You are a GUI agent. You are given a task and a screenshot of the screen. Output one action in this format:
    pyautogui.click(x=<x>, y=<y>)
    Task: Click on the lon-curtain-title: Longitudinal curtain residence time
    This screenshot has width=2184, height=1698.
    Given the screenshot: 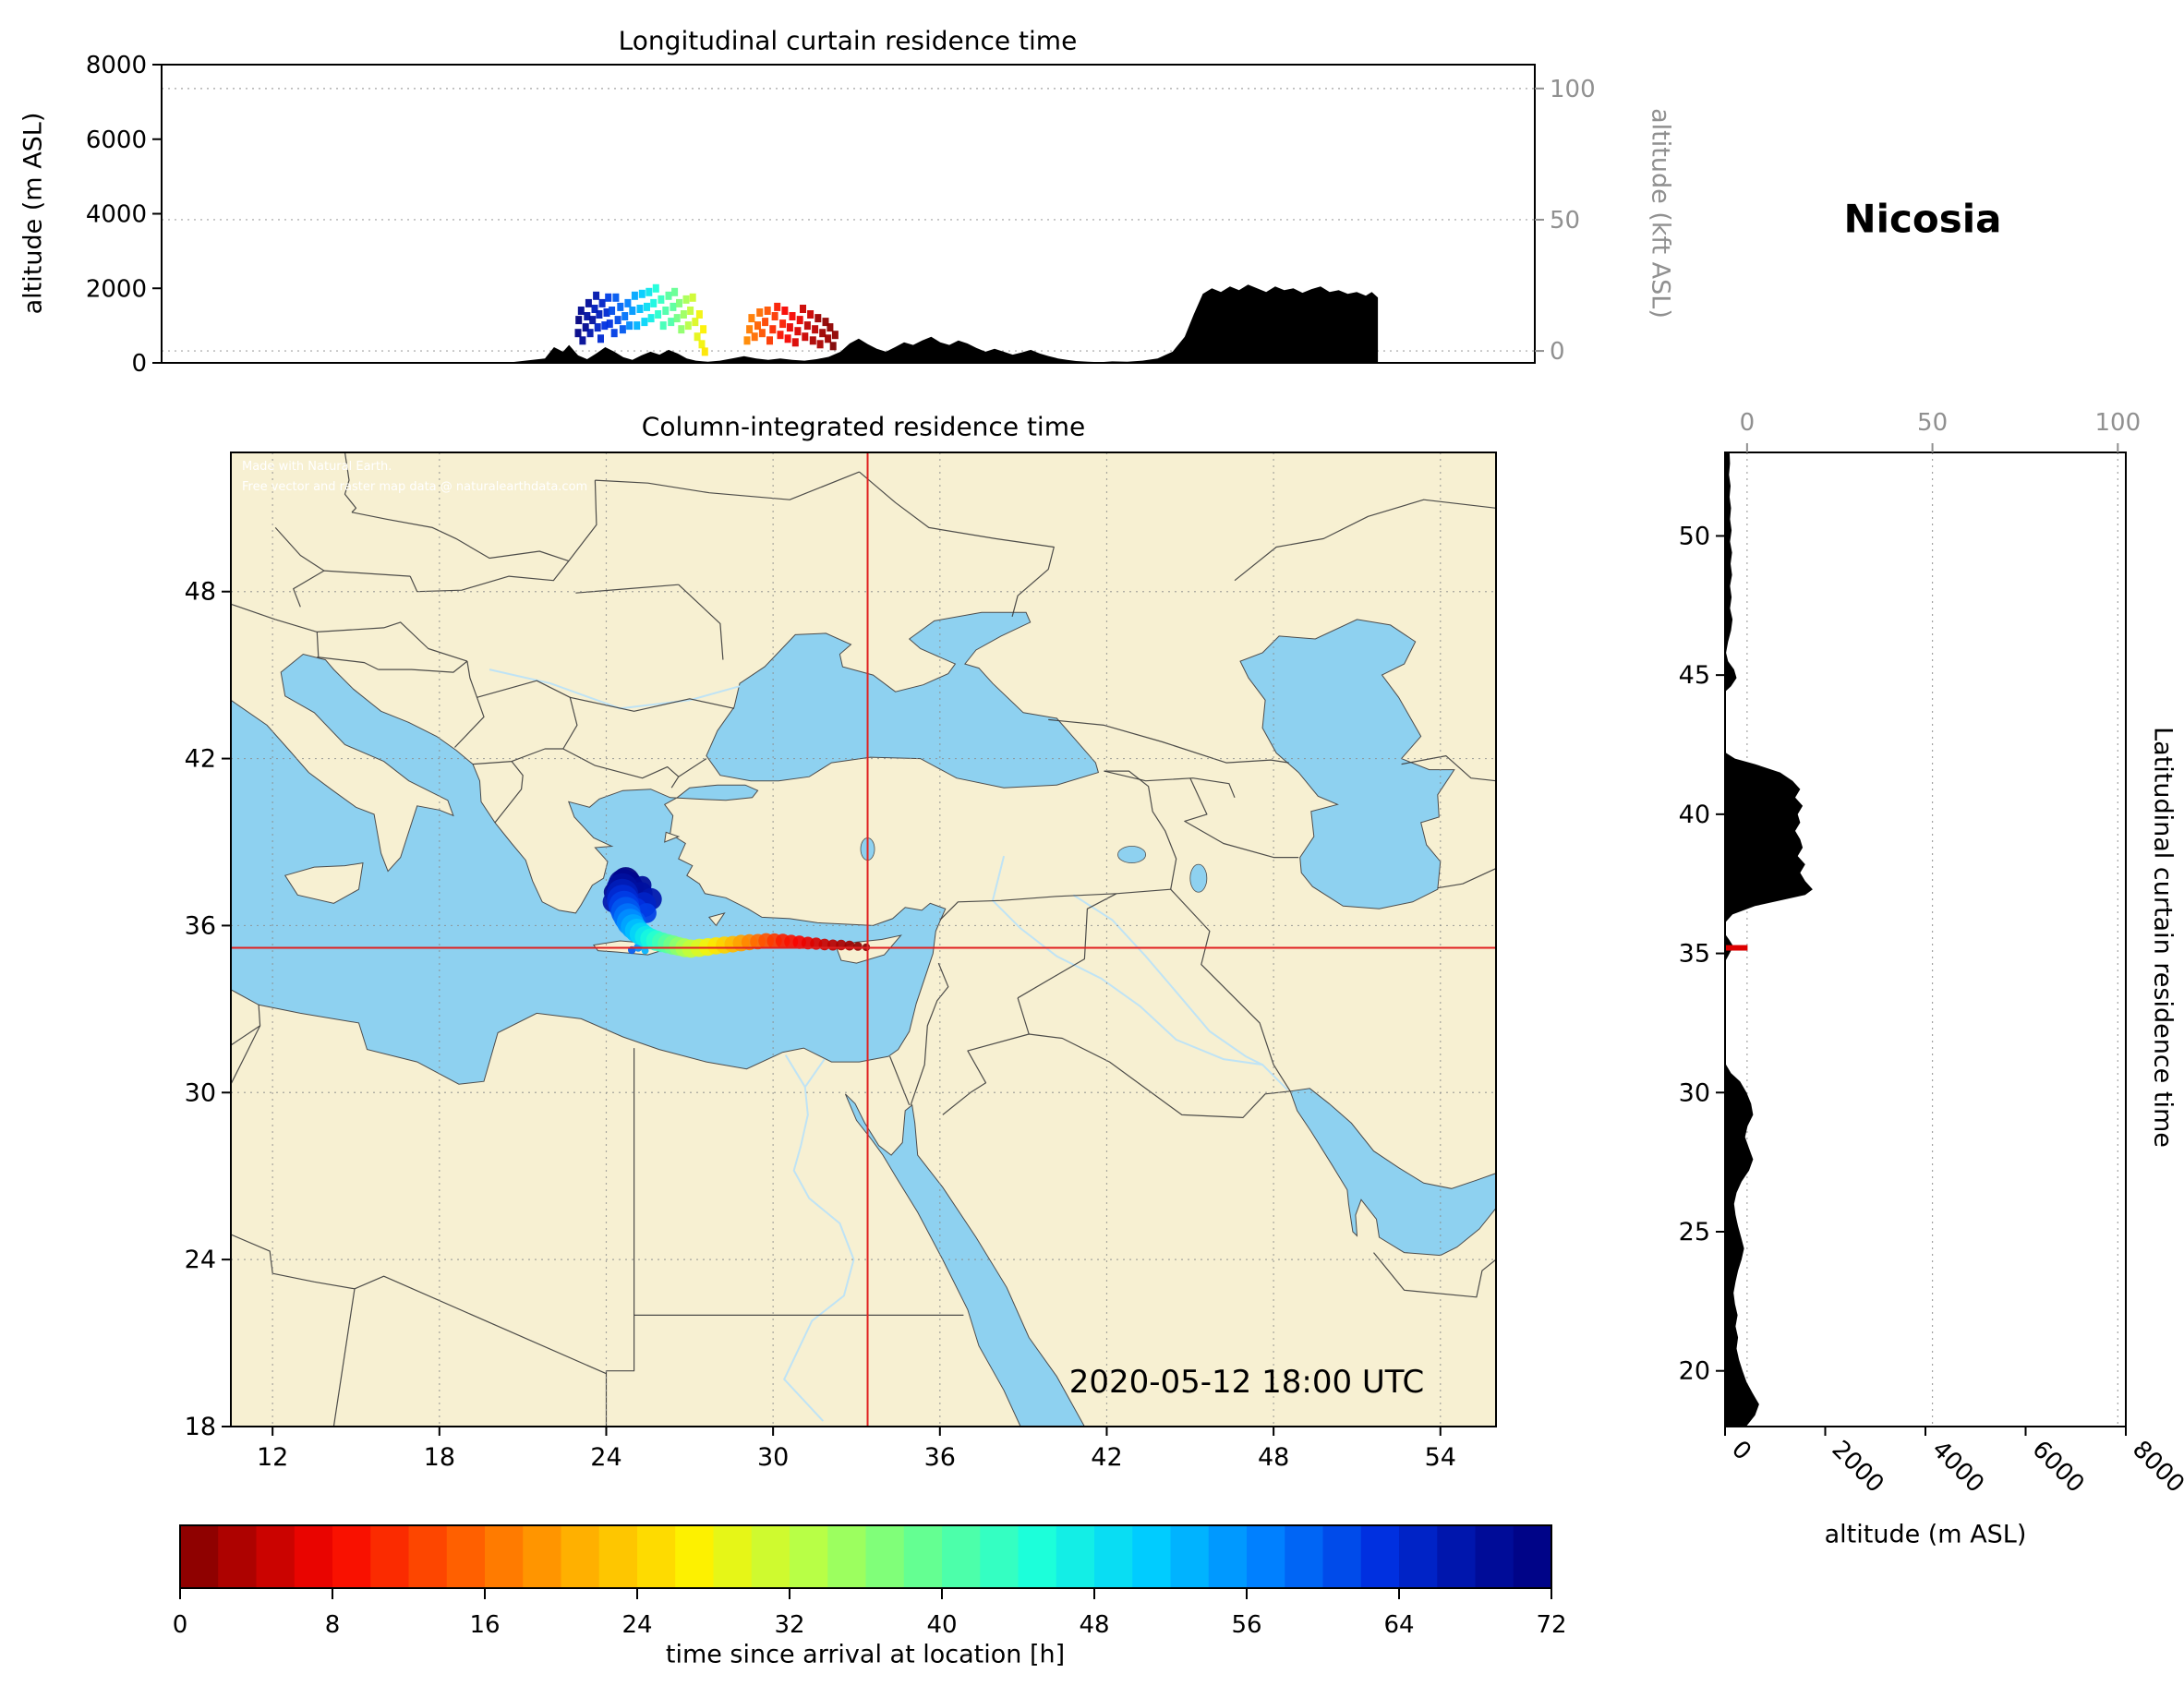 What is the action you would take?
    pyautogui.click(x=848, y=40)
    